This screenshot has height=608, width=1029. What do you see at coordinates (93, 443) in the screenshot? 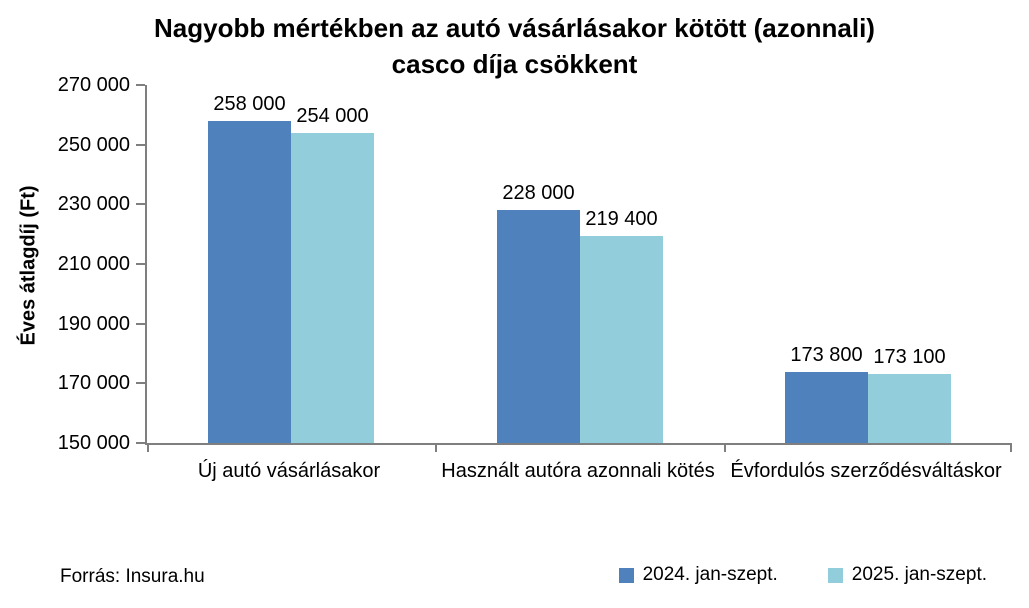
I see `ytick-label: 150 000` at bounding box center [93, 443].